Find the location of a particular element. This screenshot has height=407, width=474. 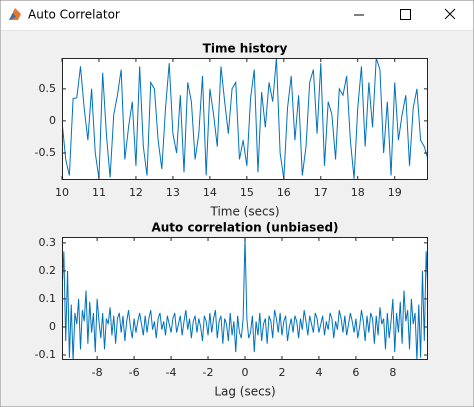

axes-title: Auto correlation (unbiased) is located at coordinates (244, 228).